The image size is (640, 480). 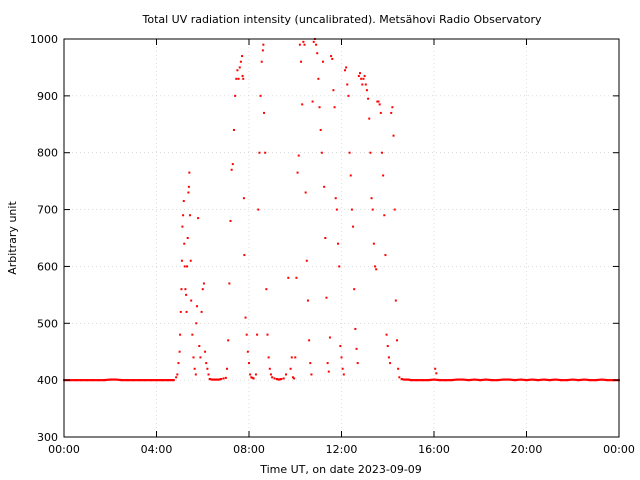 What do you see at coordinates (47, 153) in the screenshot?
I see `y-tick-label: 800` at bounding box center [47, 153].